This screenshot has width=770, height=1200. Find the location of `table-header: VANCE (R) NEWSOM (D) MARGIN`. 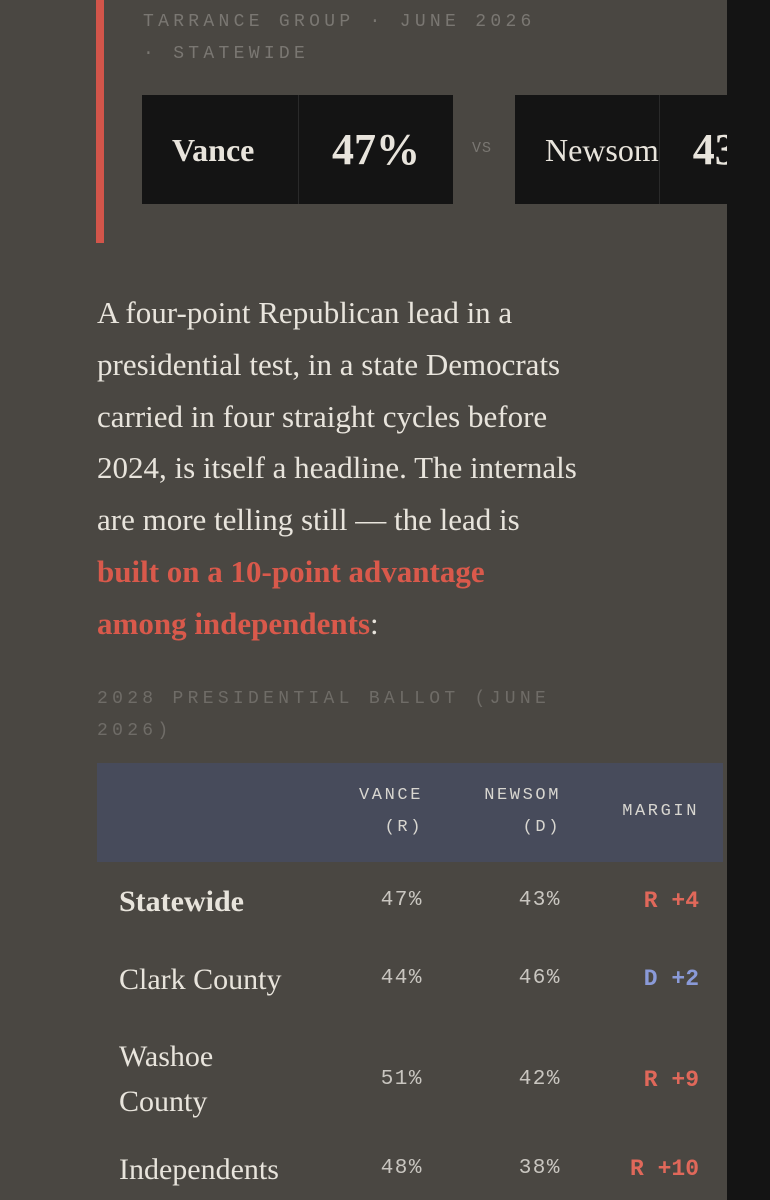

table-header: VANCE (R) NEWSOM (D) MARGIN is located at coordinates (410, 812).